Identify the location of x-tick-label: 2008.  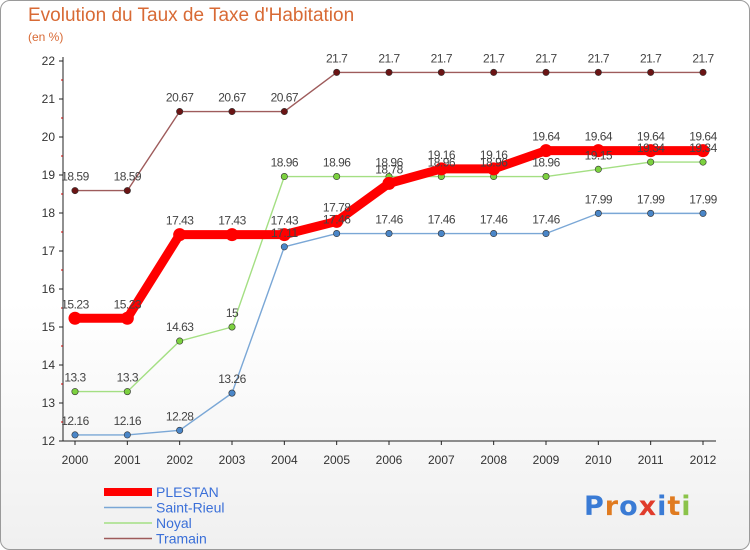
(493, 460).